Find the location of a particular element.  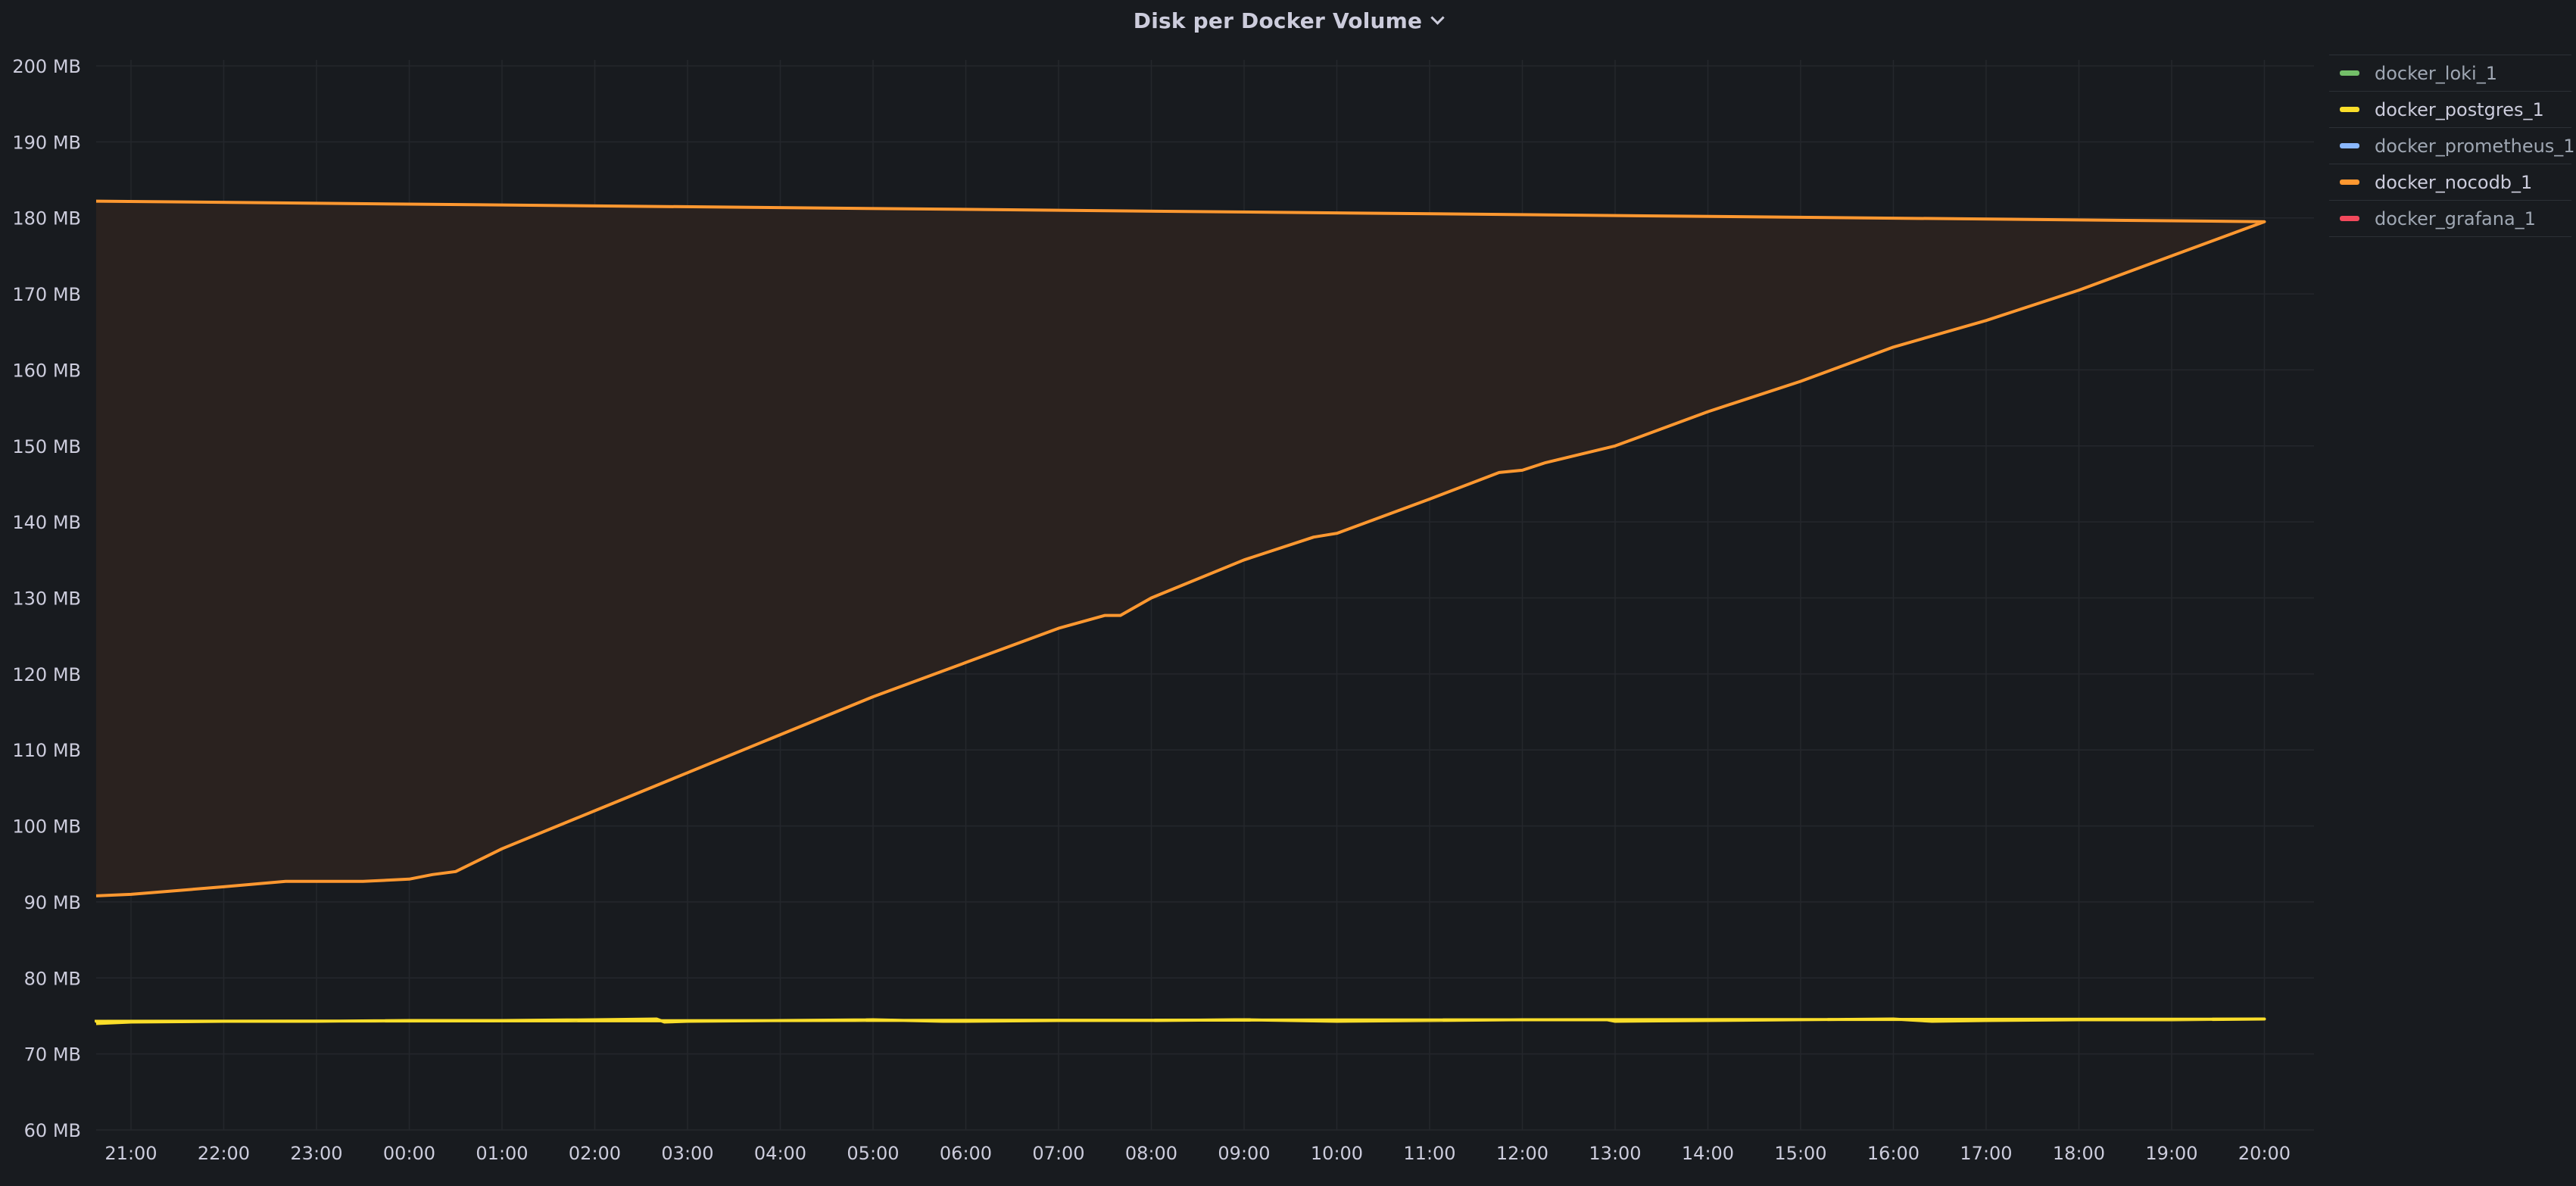

x-tick-label: 11:00 is located at coordinates (1429, 1153).